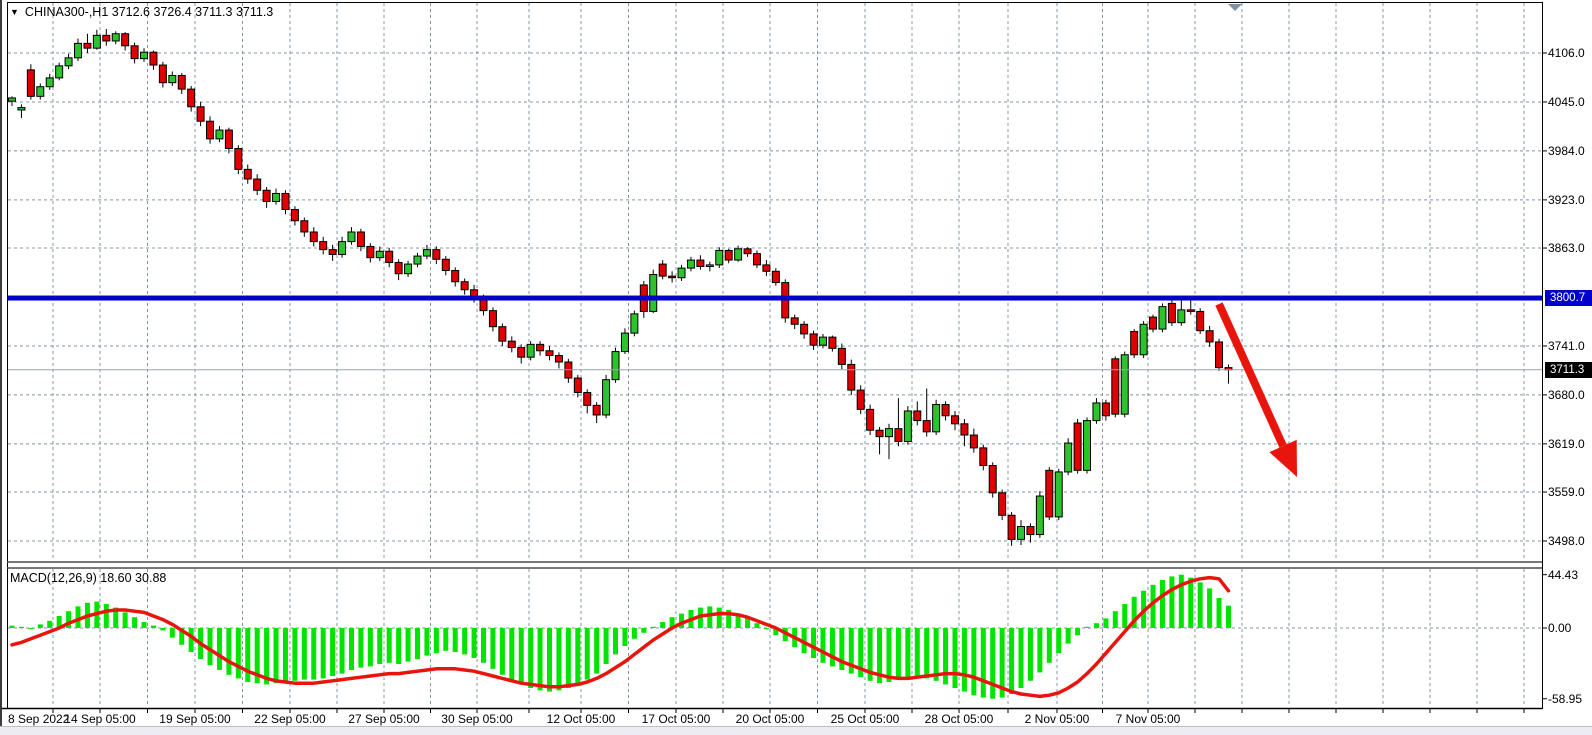 This screenshot has height=735, width=1592. Describe the element at coordinates (1566, 394) in the screenshot. I see `price-tick-label: 3680.0` at that location.